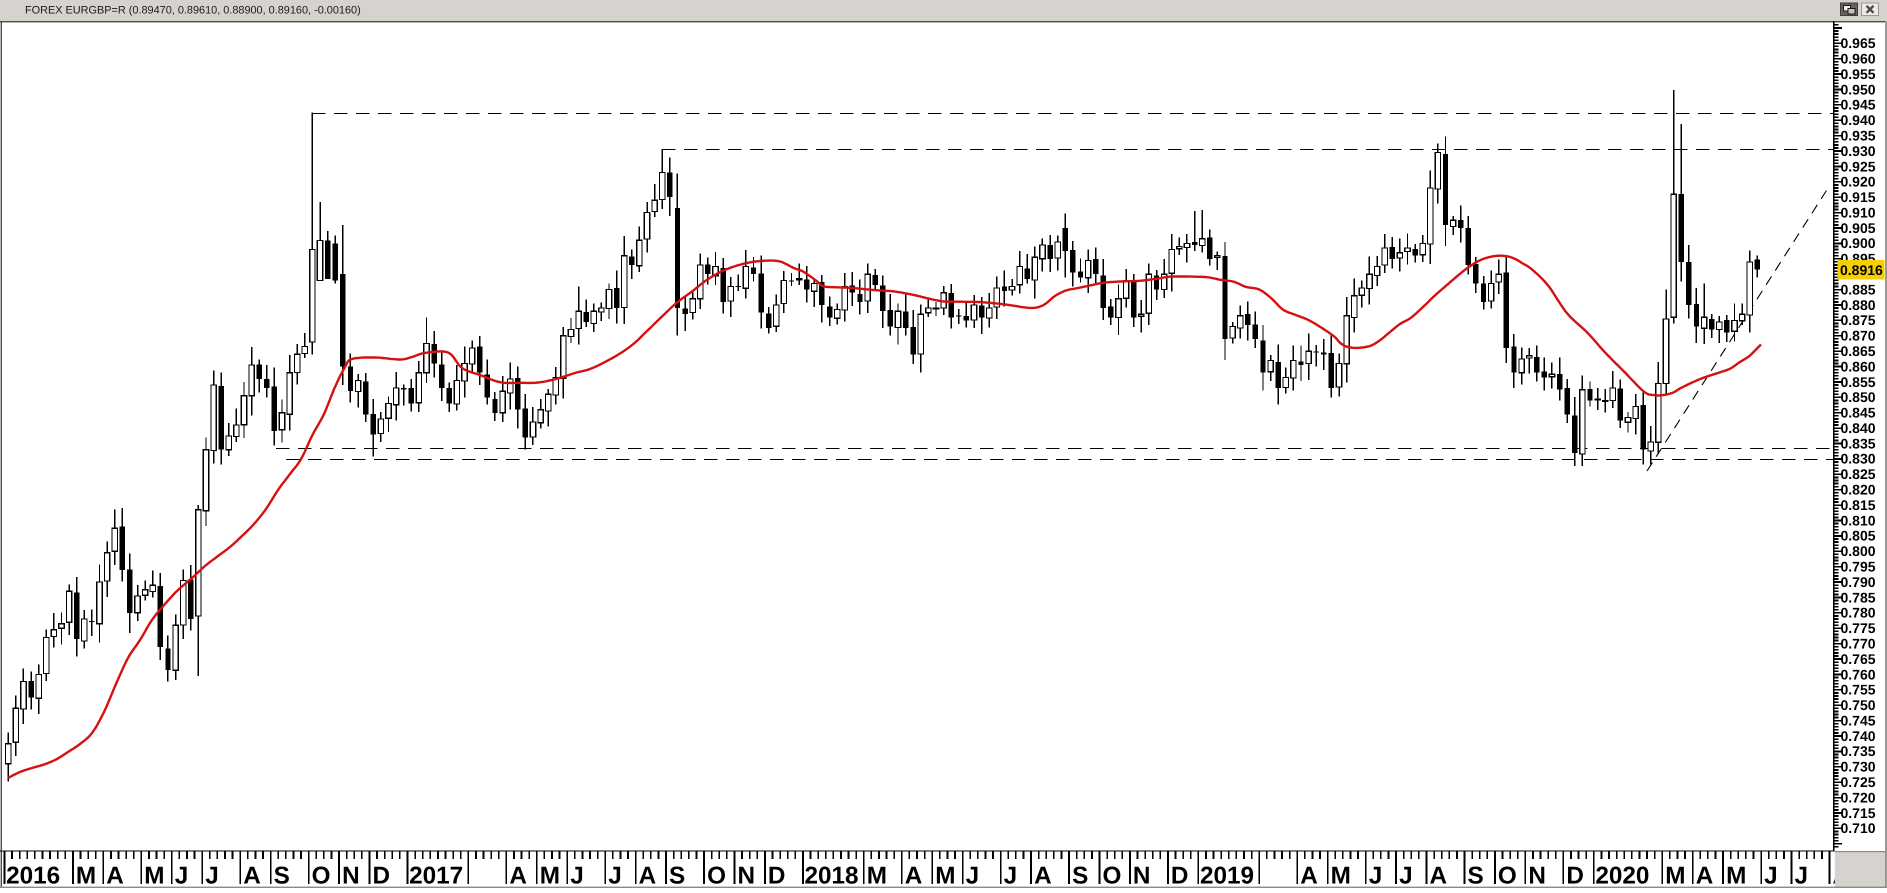  Describe the element at coordinates (1858, 428) in the screenshot. I see `svg-text: 0.840` at that location.